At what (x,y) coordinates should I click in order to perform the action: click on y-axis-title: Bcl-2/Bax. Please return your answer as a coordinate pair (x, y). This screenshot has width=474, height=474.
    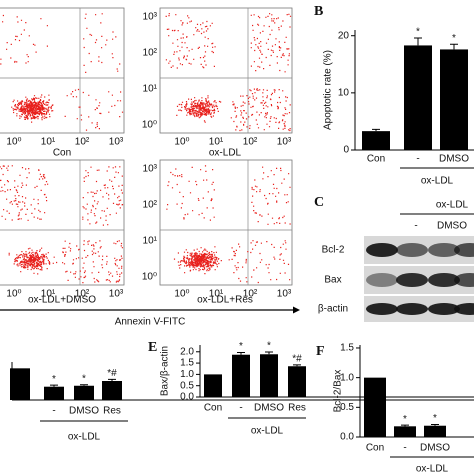
    Looking at the image, I should click on (338, 391).